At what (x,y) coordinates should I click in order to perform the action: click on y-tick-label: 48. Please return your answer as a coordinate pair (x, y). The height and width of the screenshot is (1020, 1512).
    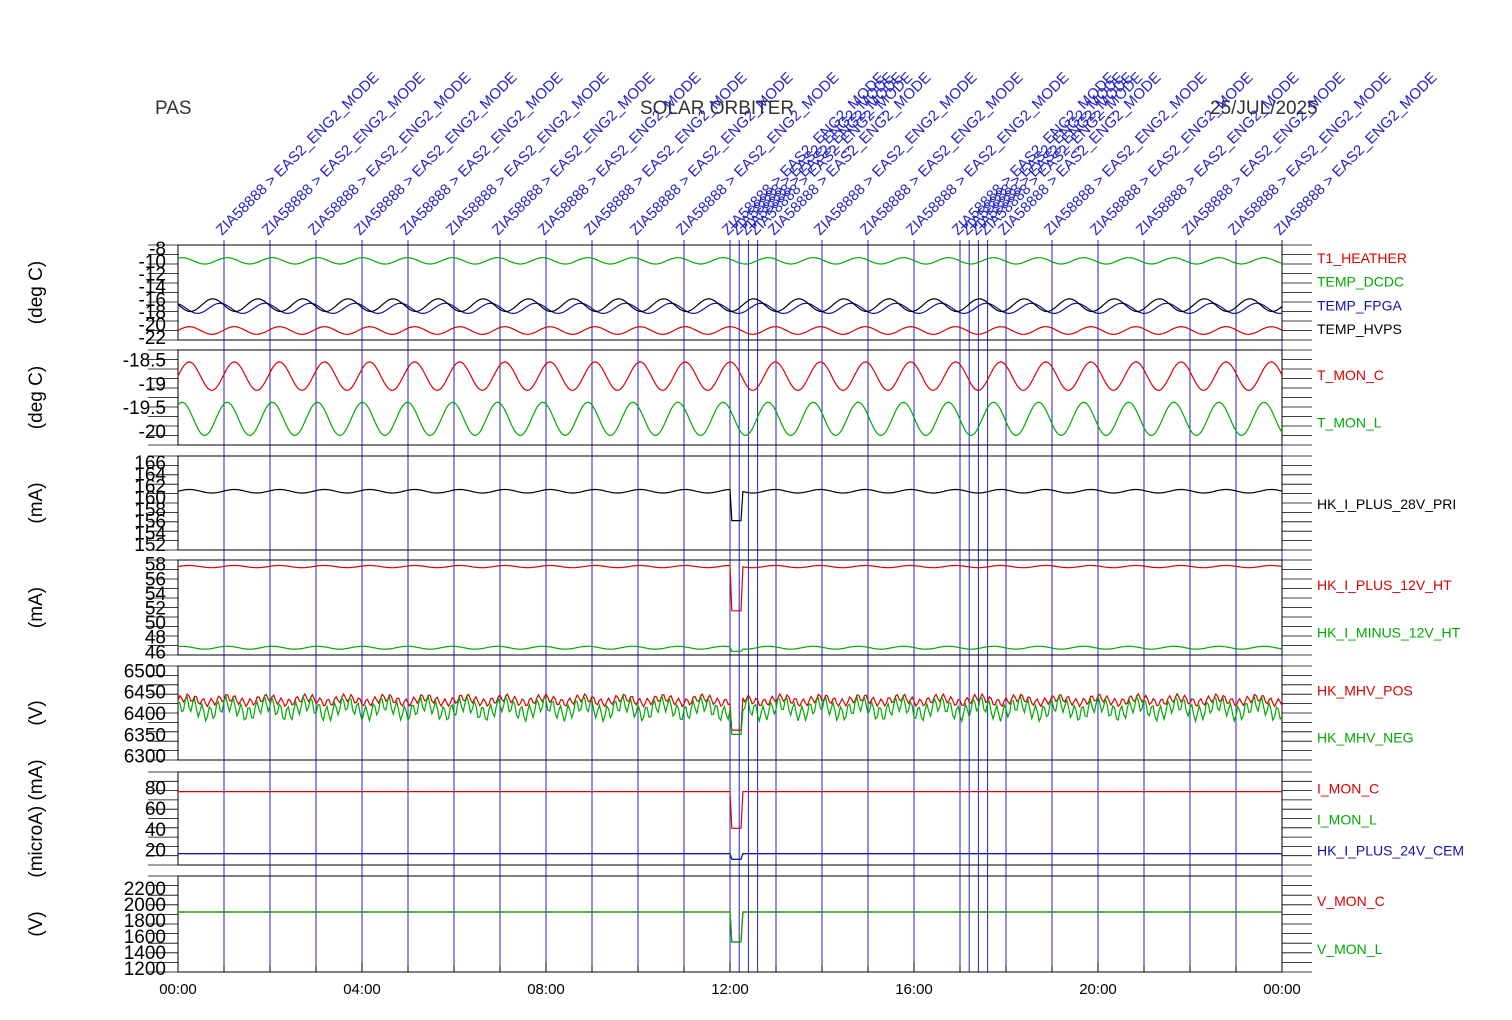
    Looking at the image, I should click on (155, 638).